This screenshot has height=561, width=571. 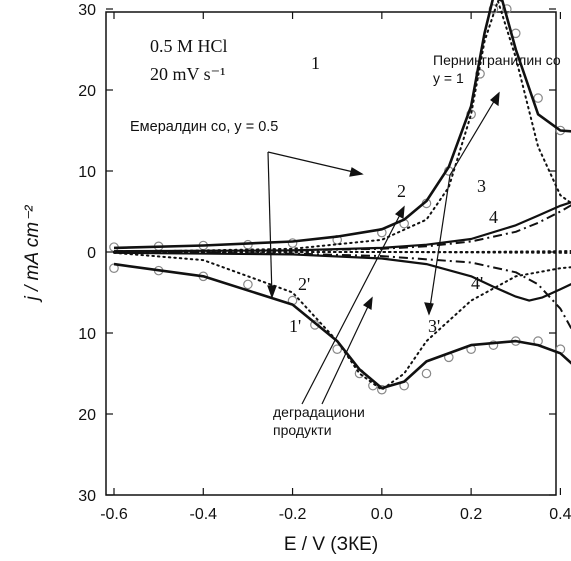 What do you see at coordinates (189, 46) in the screenshot?
I see `condition-electrolyte: 0.5 M HCl` at bounding box center [189, 46].